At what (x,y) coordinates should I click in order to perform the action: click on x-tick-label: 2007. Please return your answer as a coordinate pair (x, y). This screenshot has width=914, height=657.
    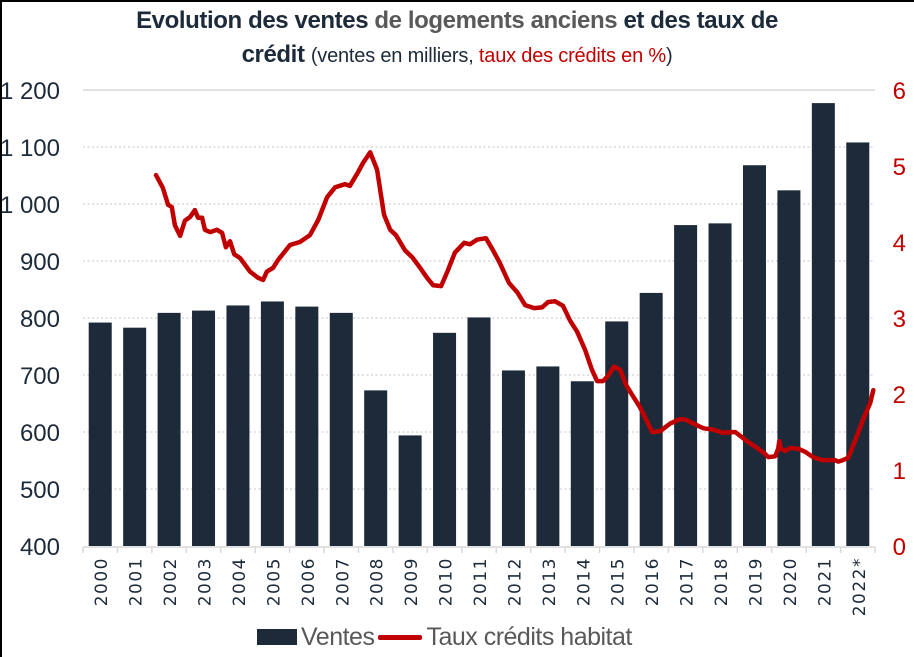
    Looking at the image, I should click on (343, 581).